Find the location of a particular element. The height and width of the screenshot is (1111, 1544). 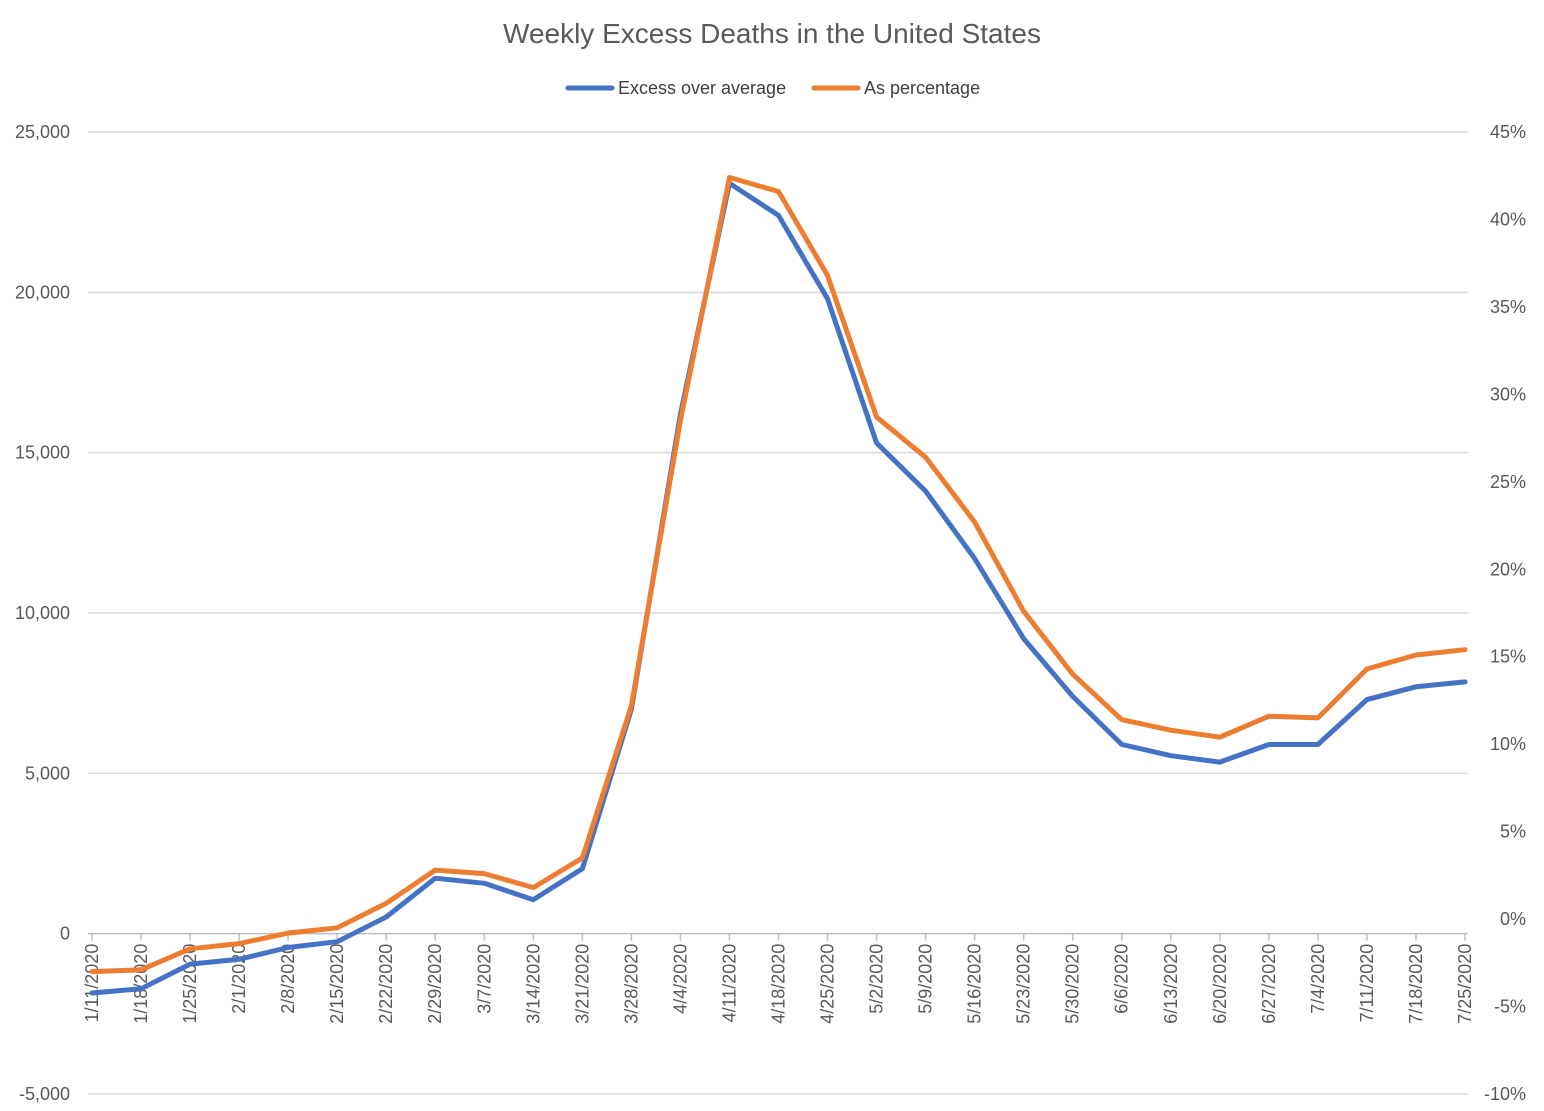

left-y-tick-label: 0 is located at coordinates (65, 934).